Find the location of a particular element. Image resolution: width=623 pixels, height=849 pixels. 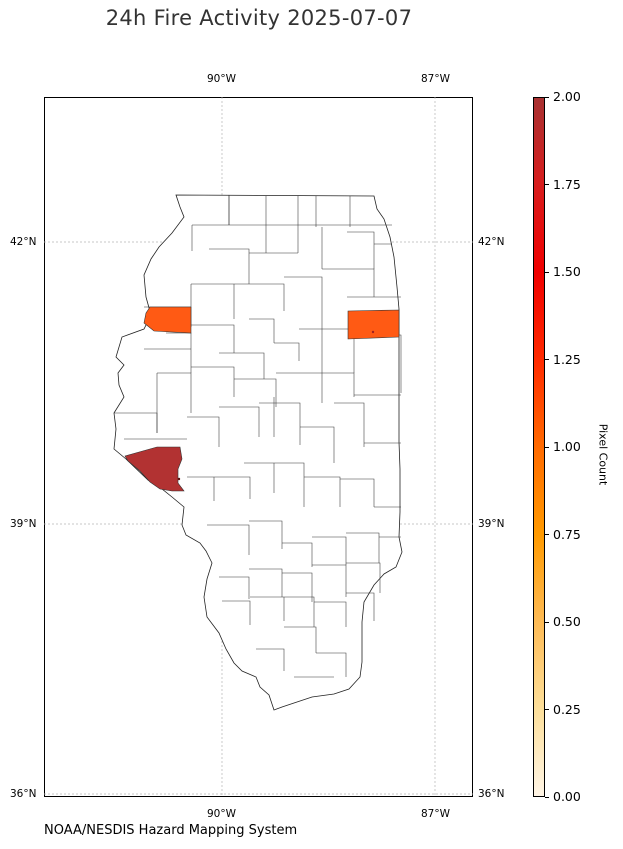

bottom-lon-tick-87w: 87°W is located at coordinates (435, 814).